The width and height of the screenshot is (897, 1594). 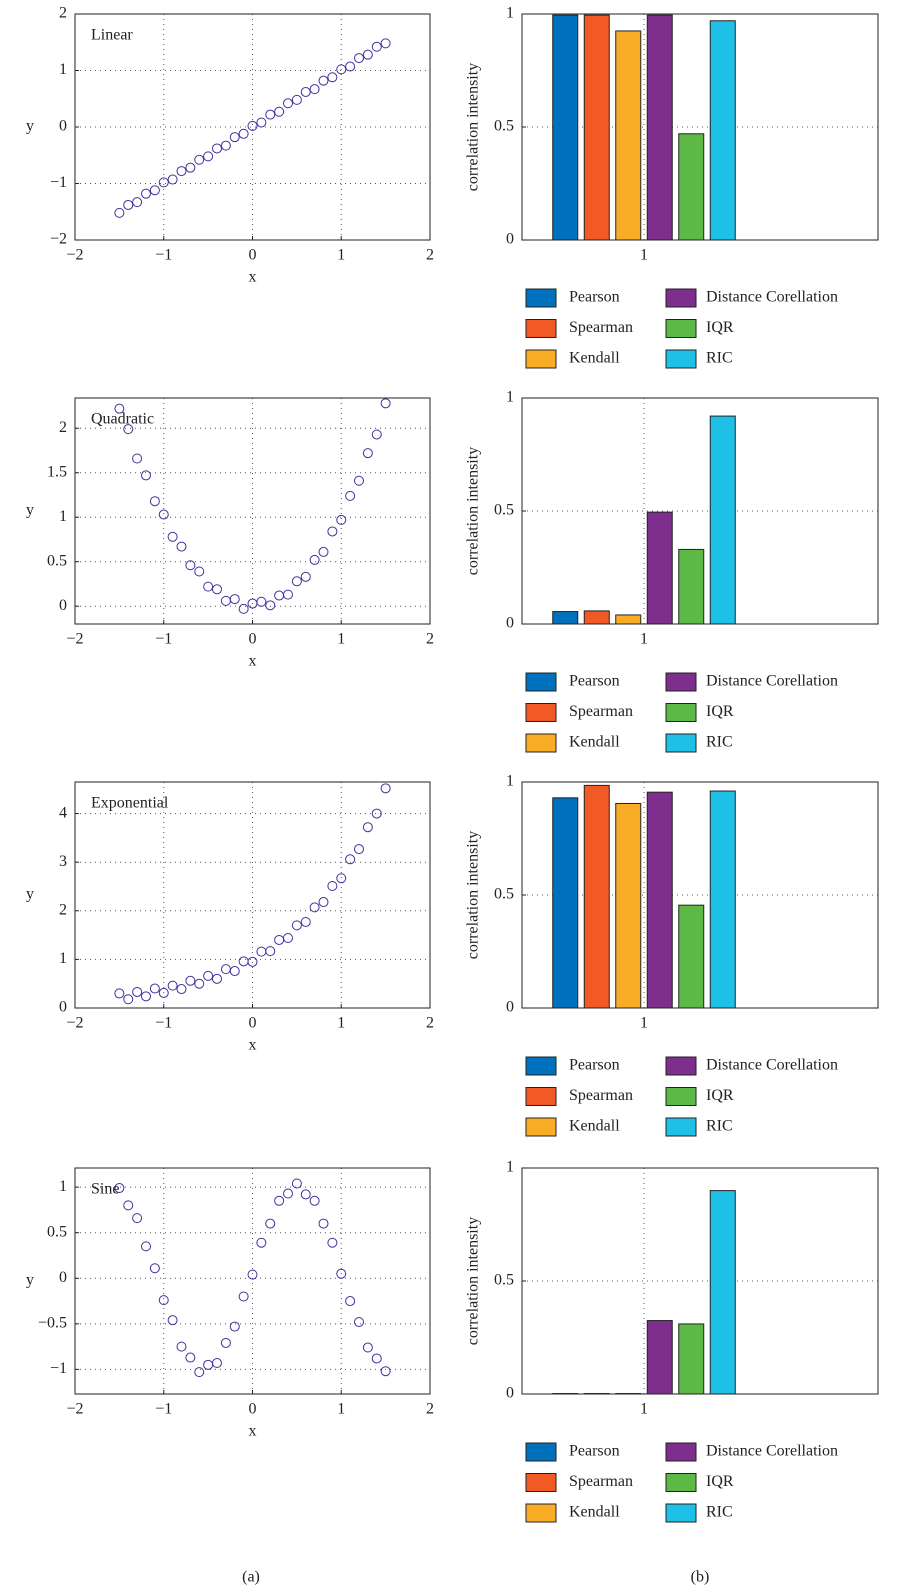 I want to click on legend-label: Kendall, so click(x=594, y=358).